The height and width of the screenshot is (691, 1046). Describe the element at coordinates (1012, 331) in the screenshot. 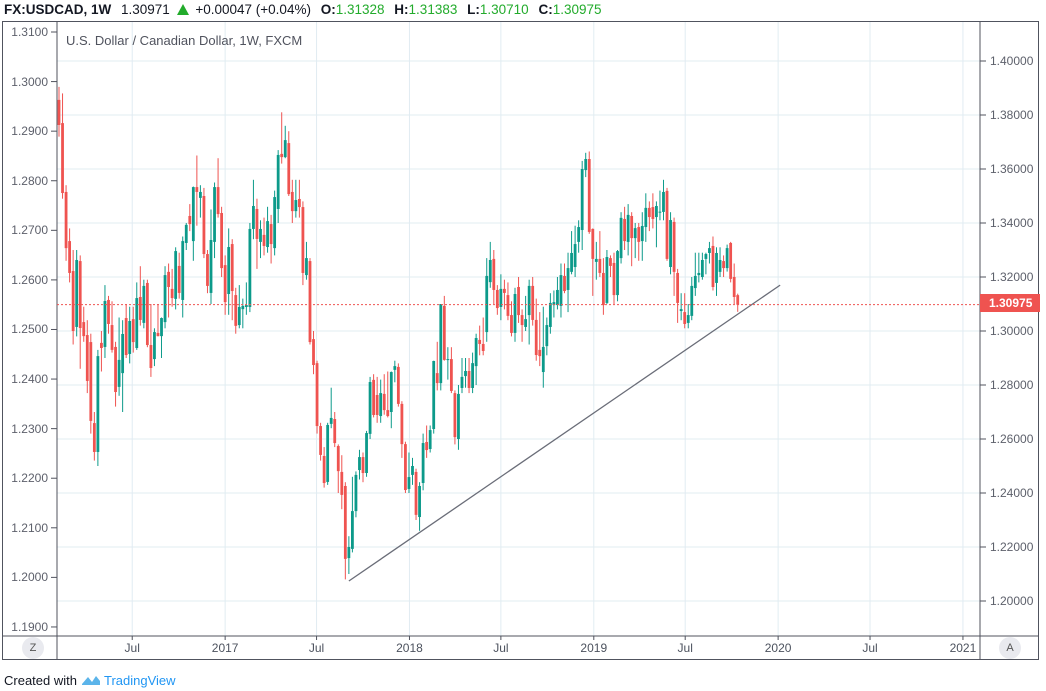

I see `right-axis-label: 1.30000` at that location.